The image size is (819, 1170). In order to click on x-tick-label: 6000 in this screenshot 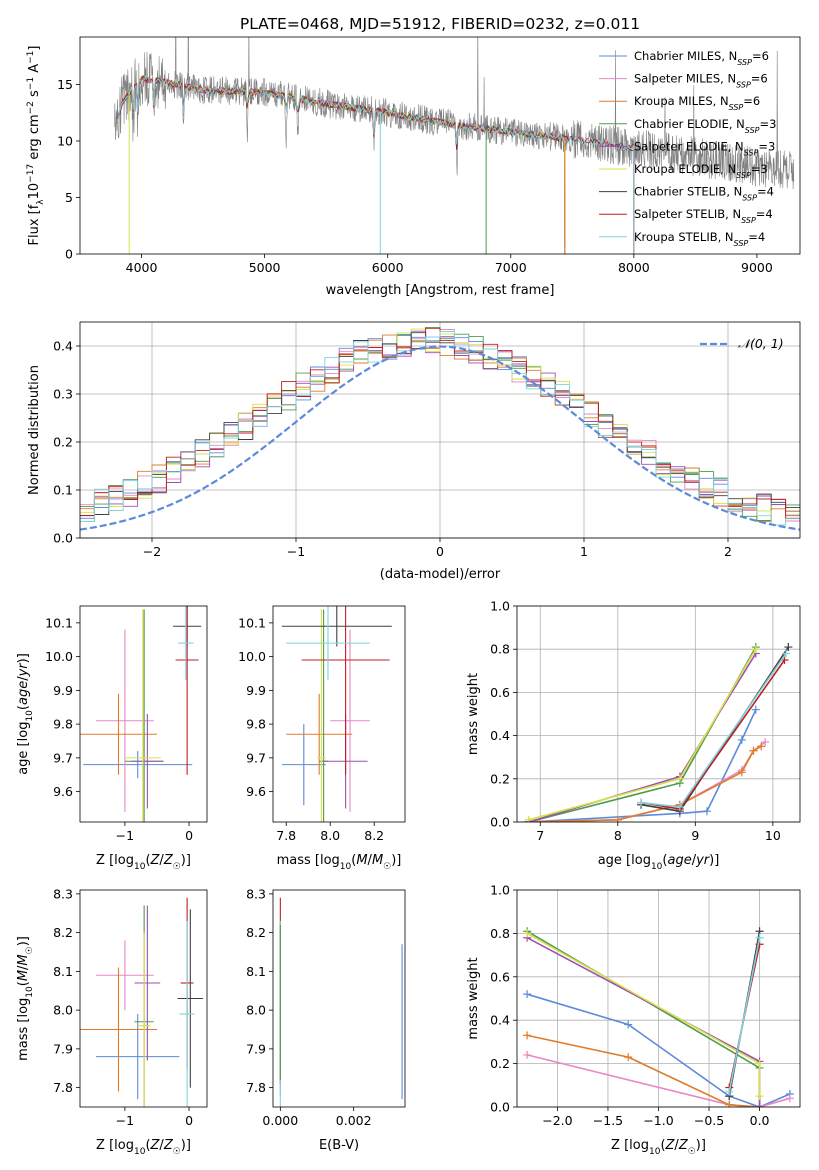, I will do `click(388, 267)`.